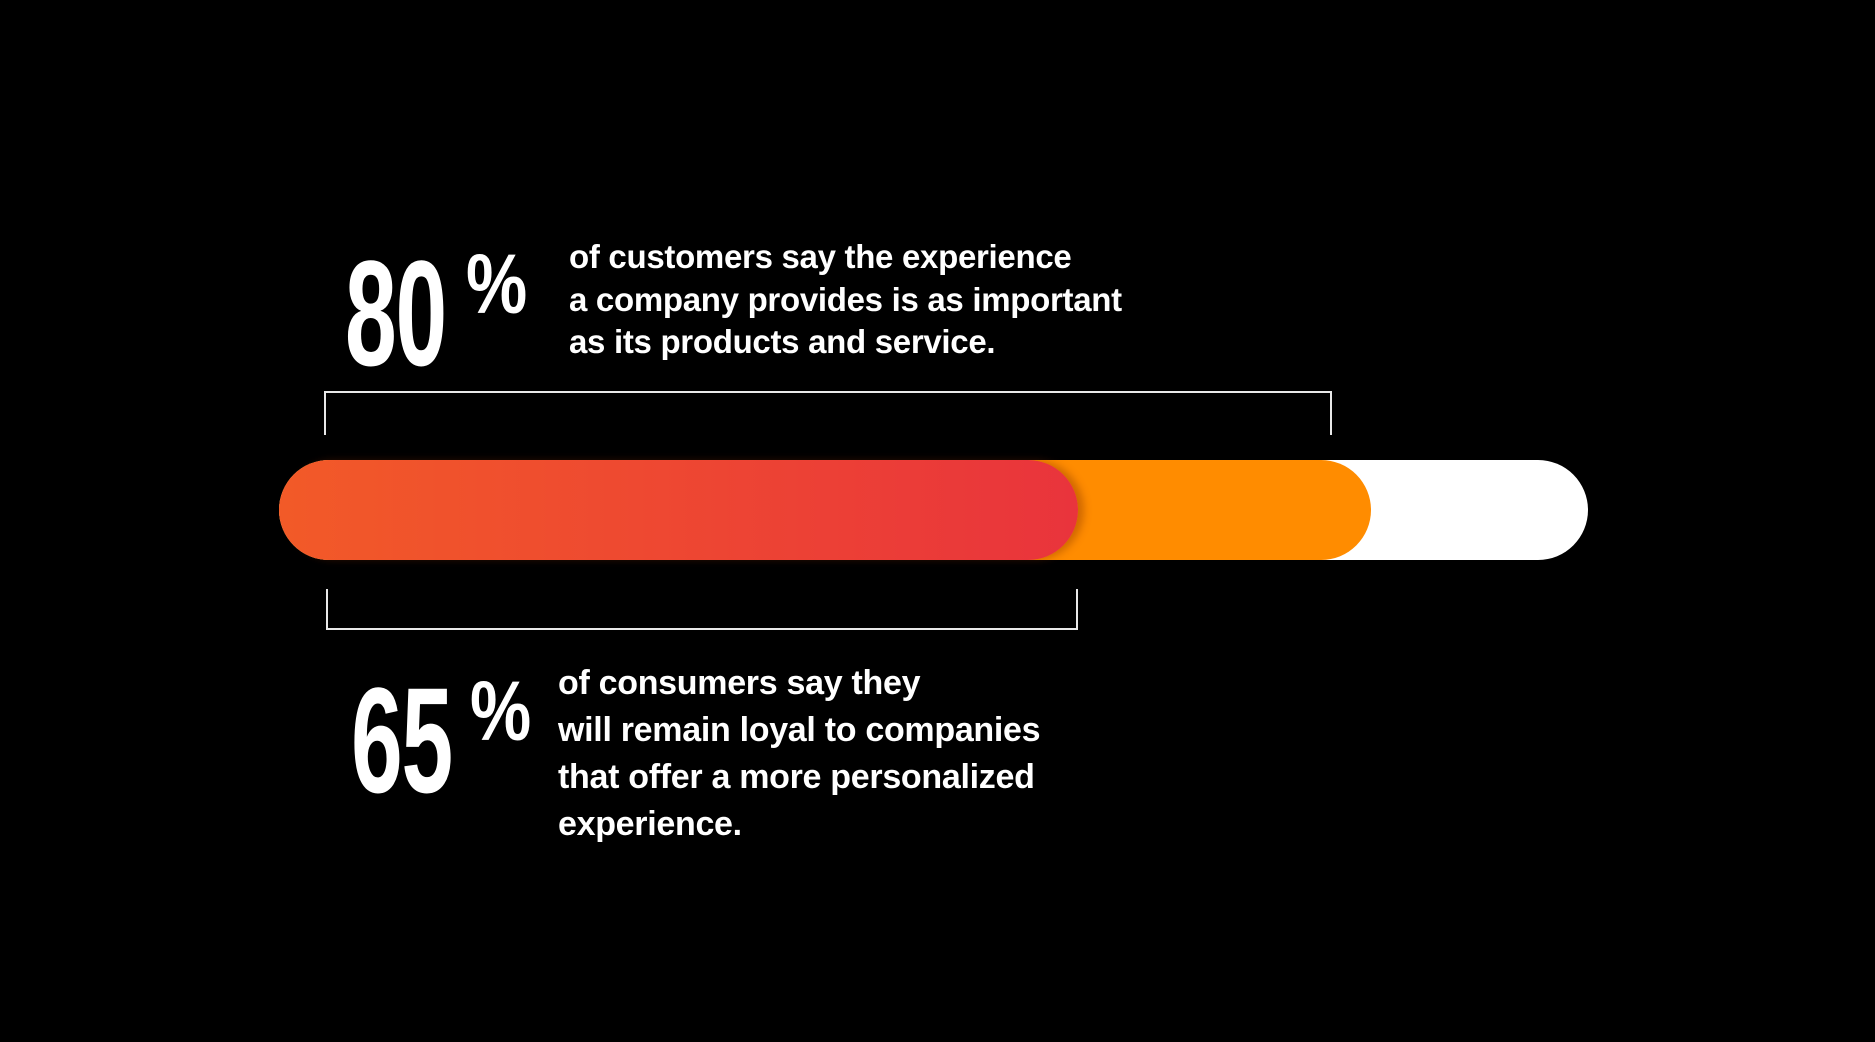  I want to click on stat-80-line: a company provides is as important, so click(845, 299).